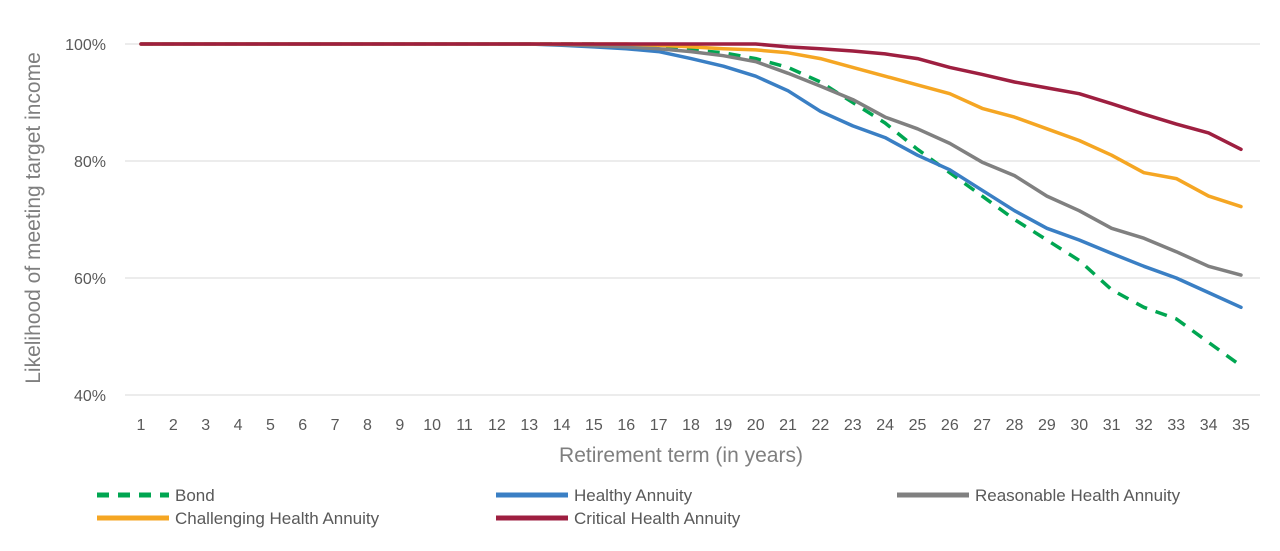 This screenshot has height=551, width=1280. What do you see at coordinates (1209, 425) in the screenshot?
I see `x-tick-label: 34` at bounding box center [1209, 425].